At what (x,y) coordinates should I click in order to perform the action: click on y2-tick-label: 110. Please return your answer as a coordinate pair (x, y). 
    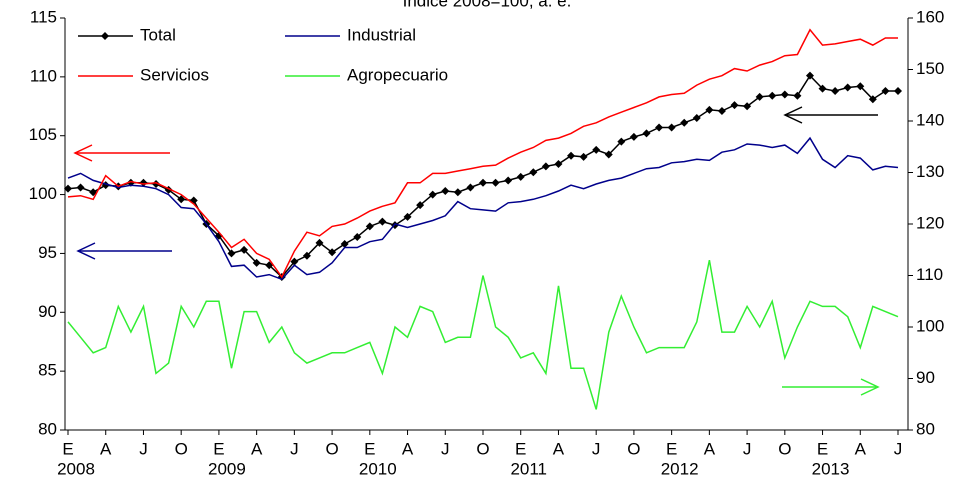
    Looking at the image, I should click on (929, 274).